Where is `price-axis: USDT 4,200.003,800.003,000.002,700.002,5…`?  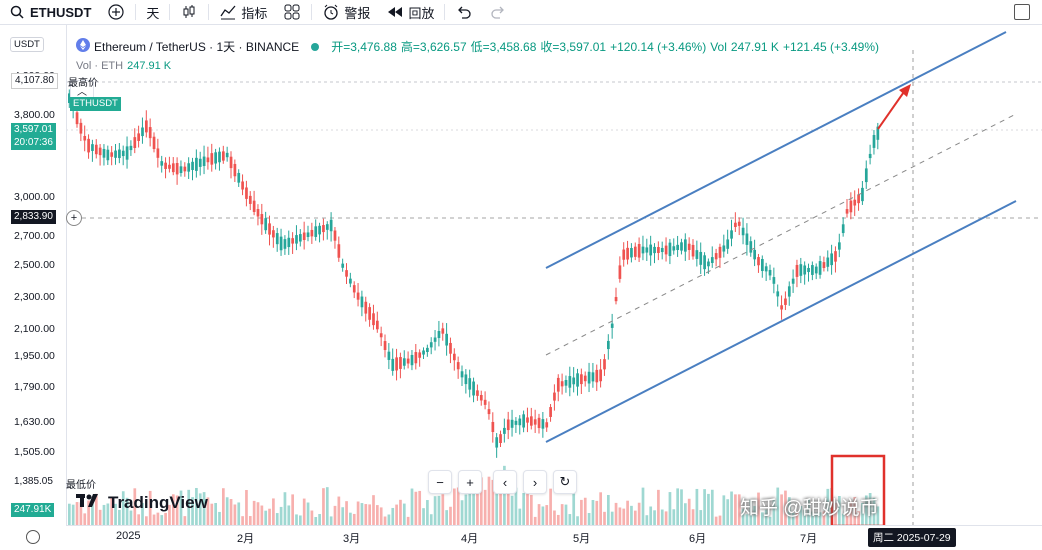 price-axis: USDT 4,200.003,800.003,000.002,700.002,5… is located at coordinates (33, 275).